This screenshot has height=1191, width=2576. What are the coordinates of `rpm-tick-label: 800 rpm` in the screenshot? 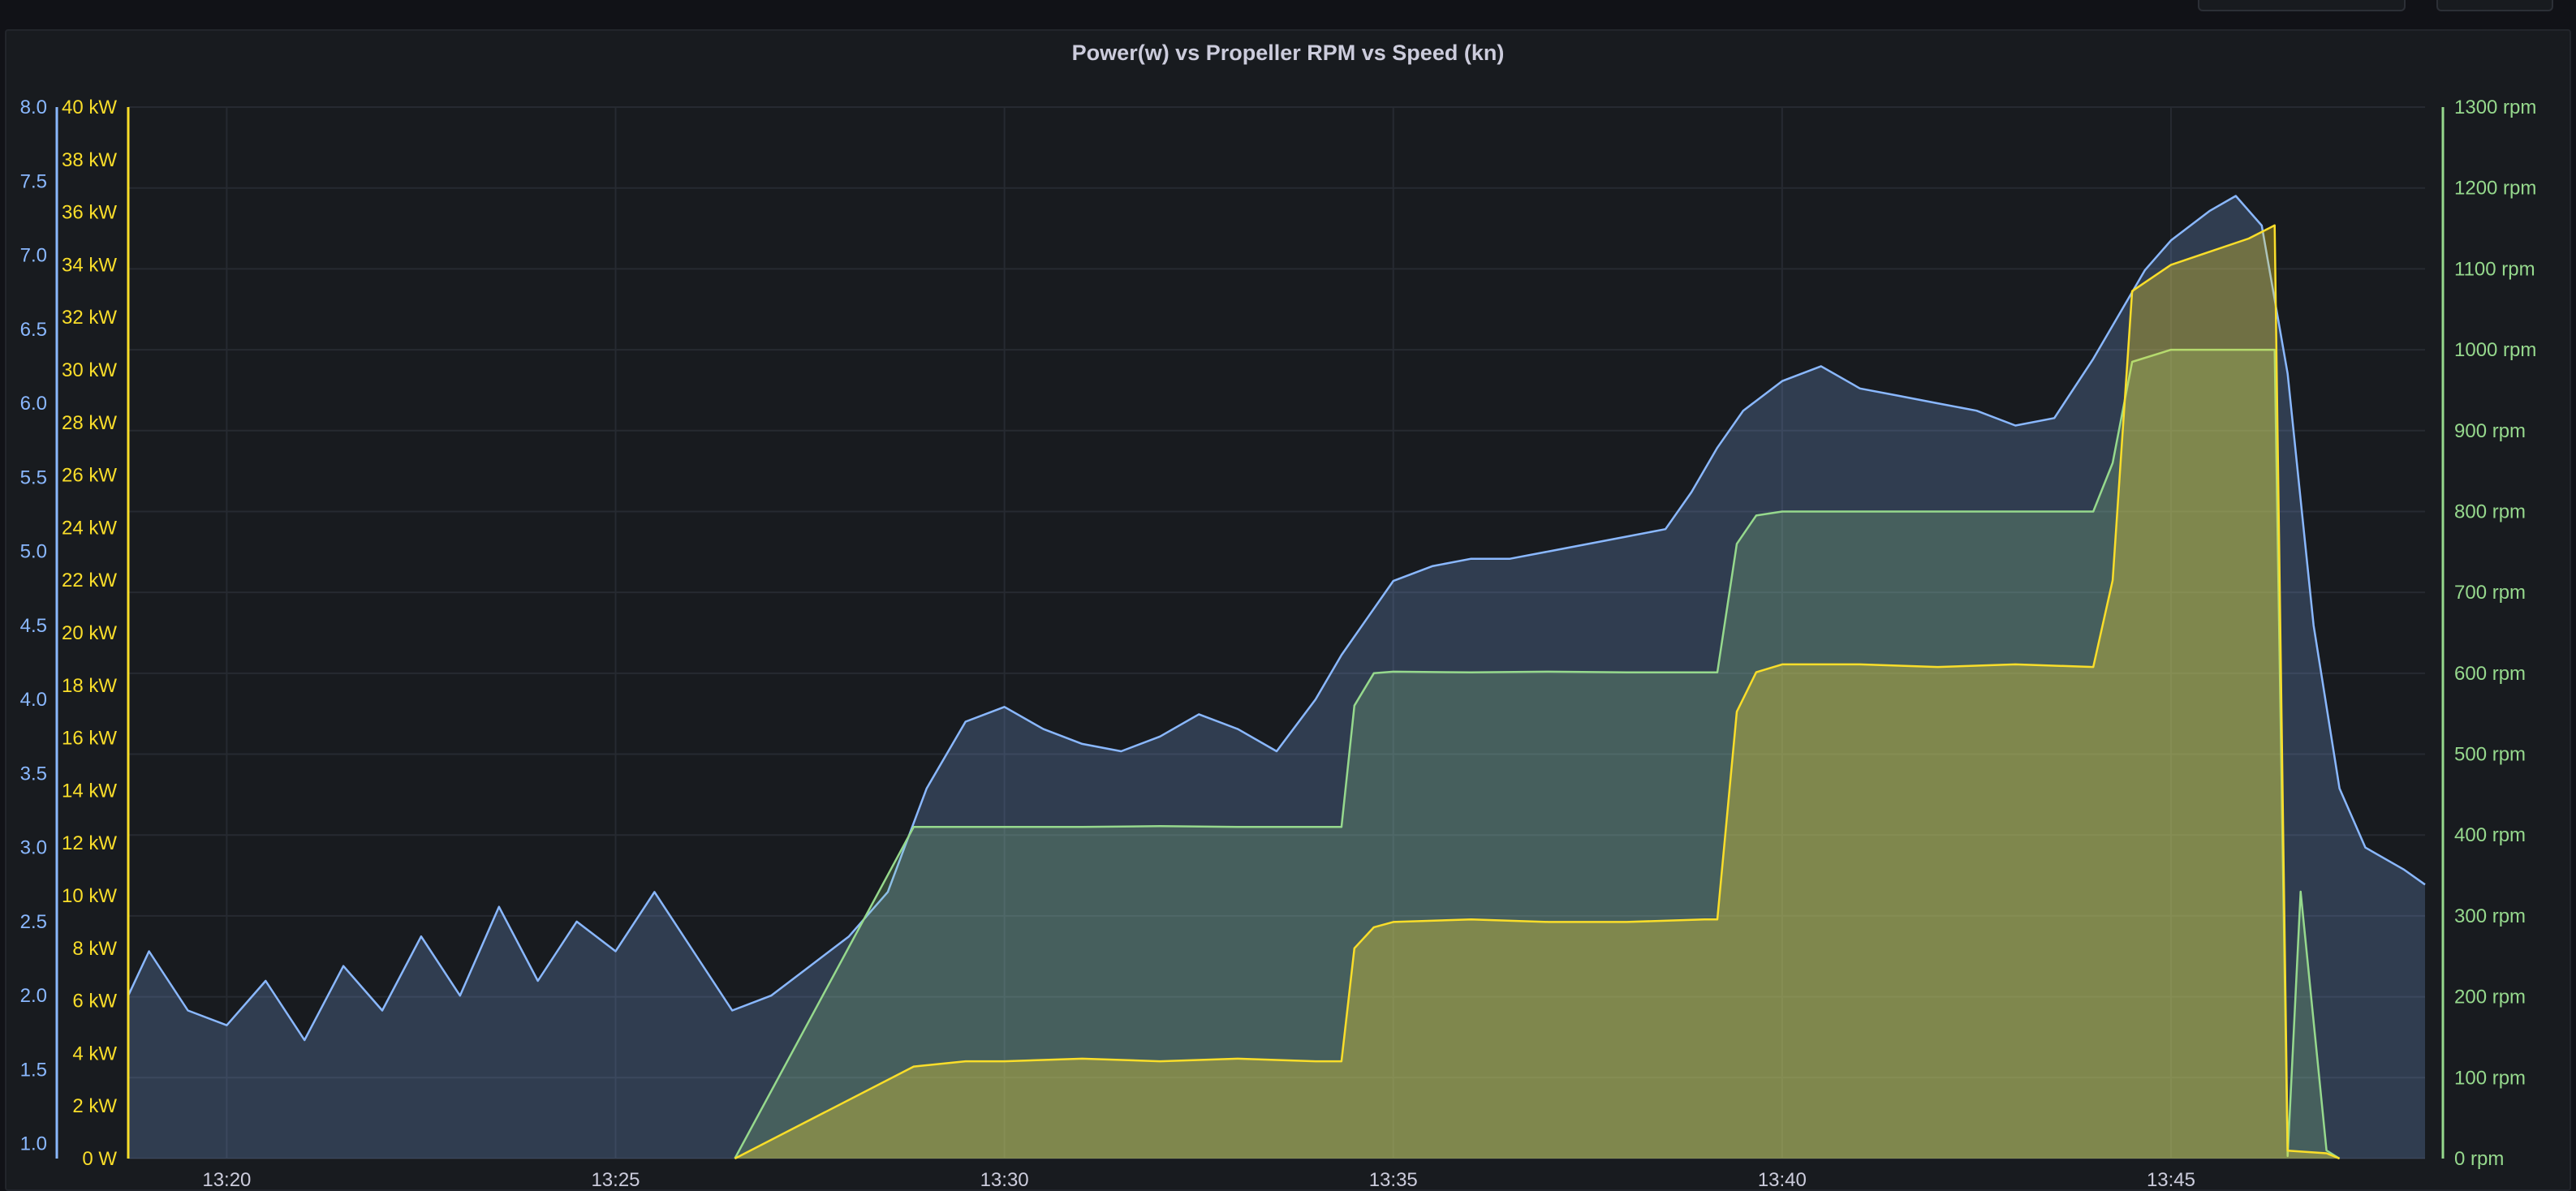 It's located at (2490, 512).